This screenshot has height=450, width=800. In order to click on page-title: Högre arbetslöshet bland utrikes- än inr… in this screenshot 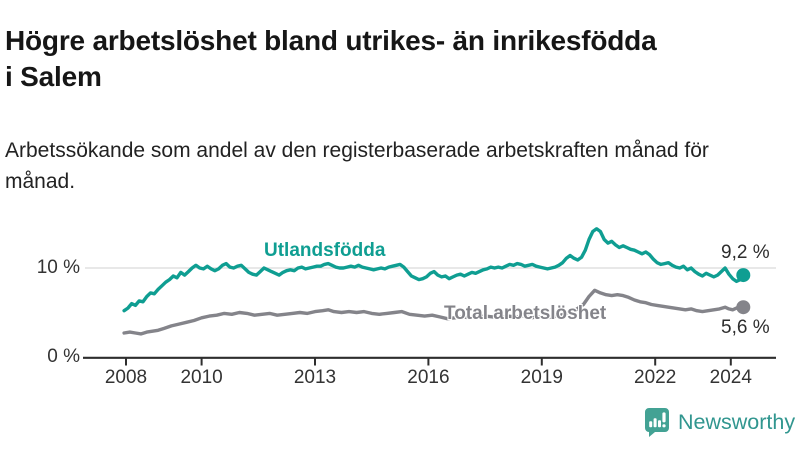, I will do `click(331, 58)`.